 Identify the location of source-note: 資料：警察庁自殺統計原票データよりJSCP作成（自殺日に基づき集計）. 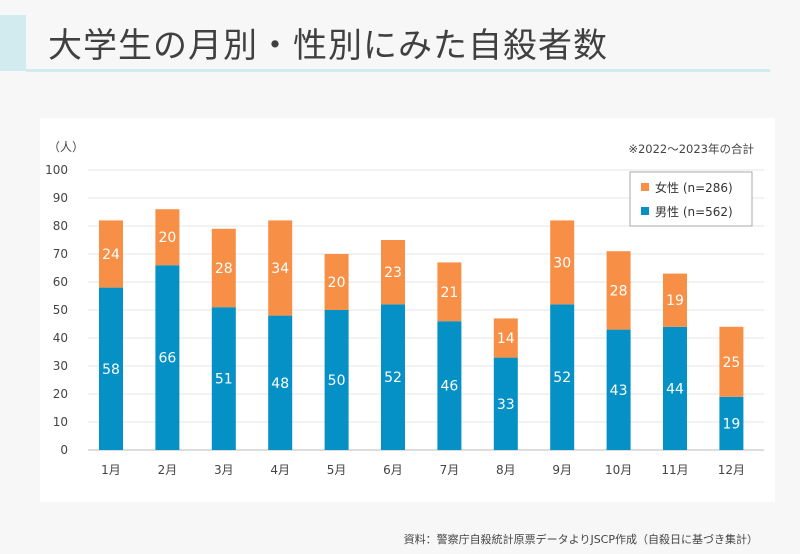
(580, 539).